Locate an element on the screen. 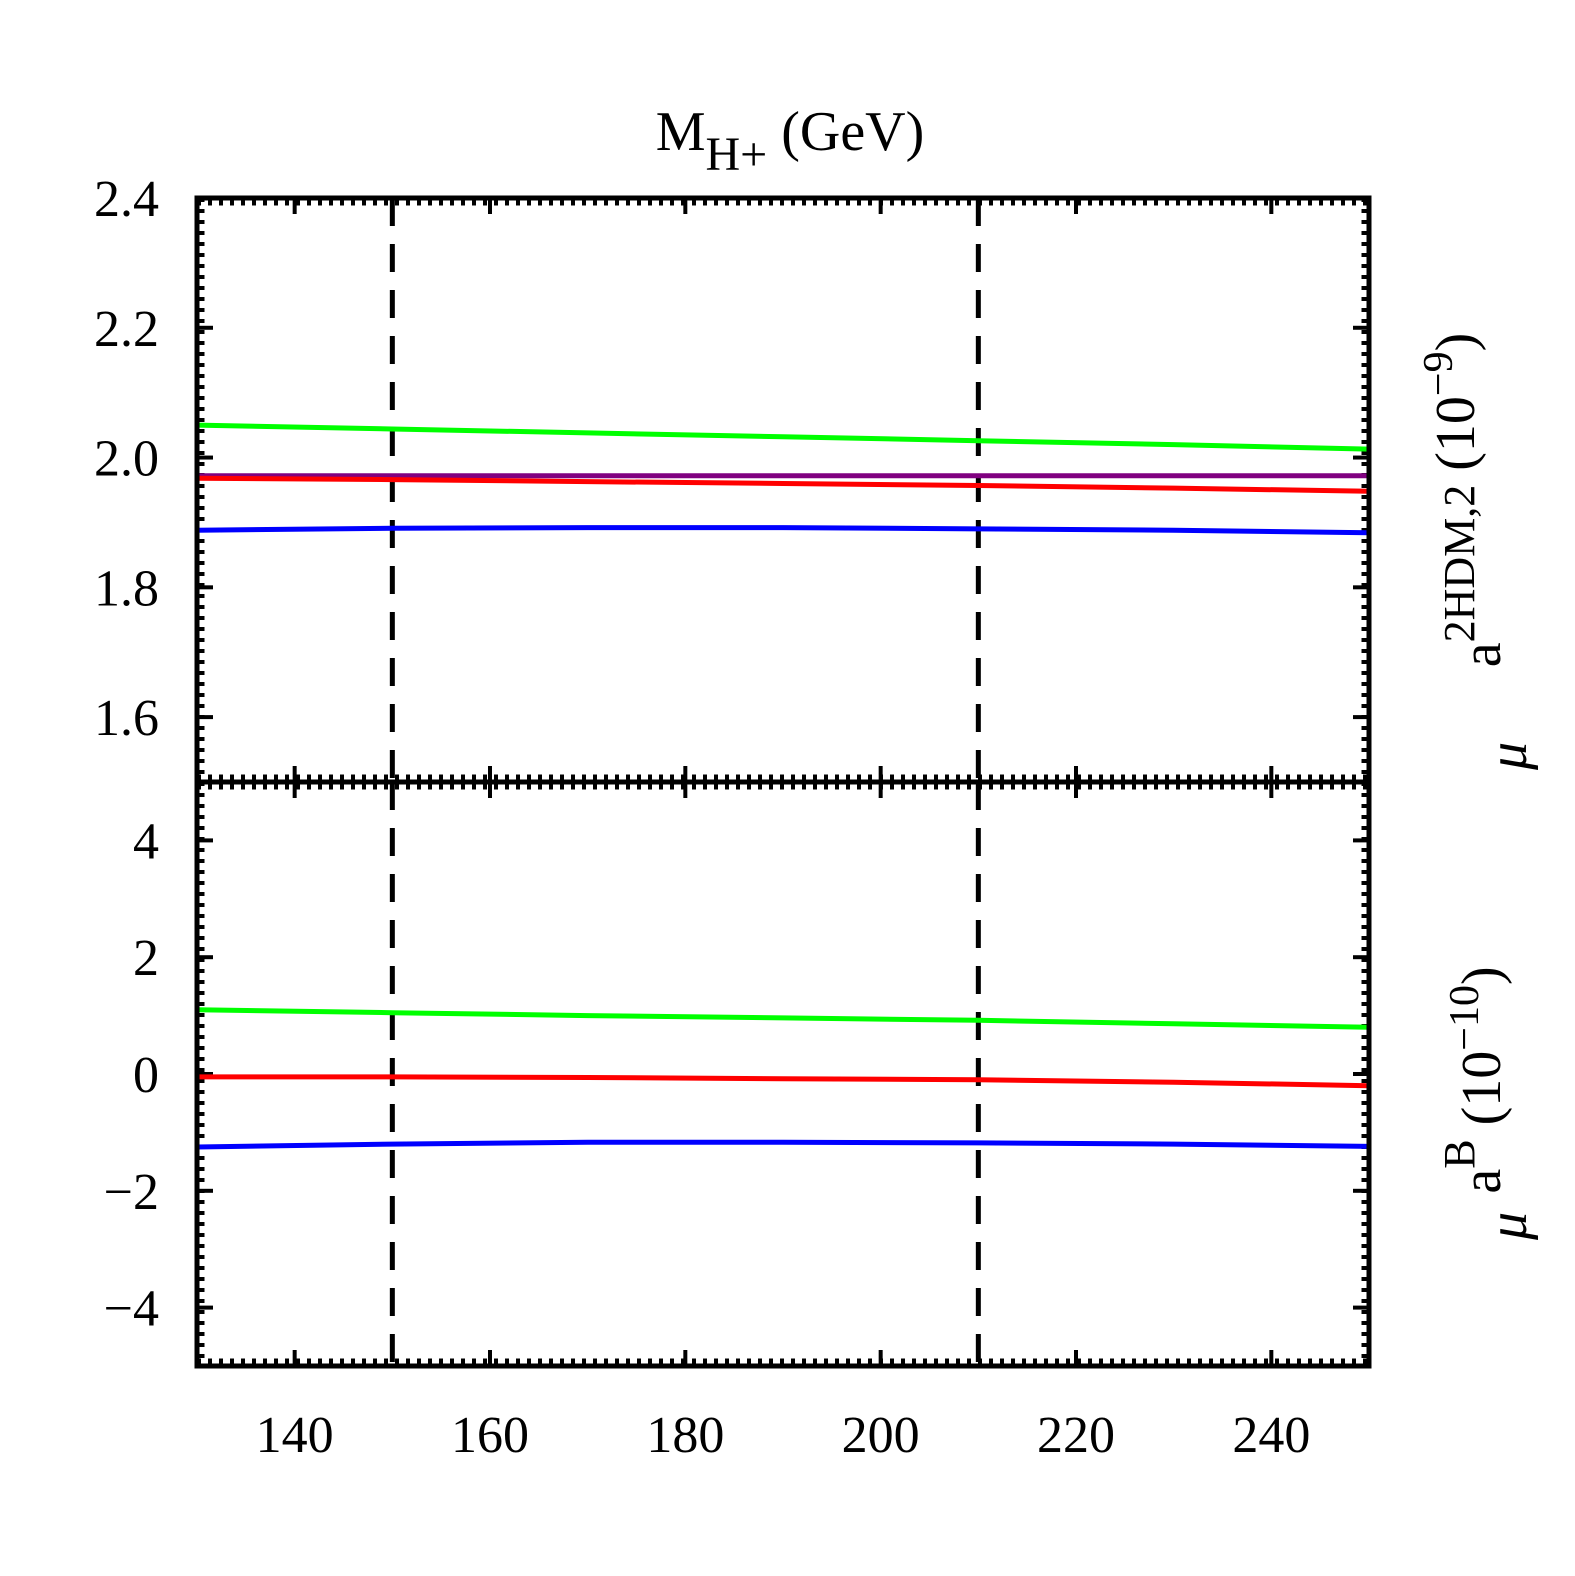 The width and height of the screenshot is (1575, 1576). top-ylabel-sub: μ is located at coordinates (1508, 756).